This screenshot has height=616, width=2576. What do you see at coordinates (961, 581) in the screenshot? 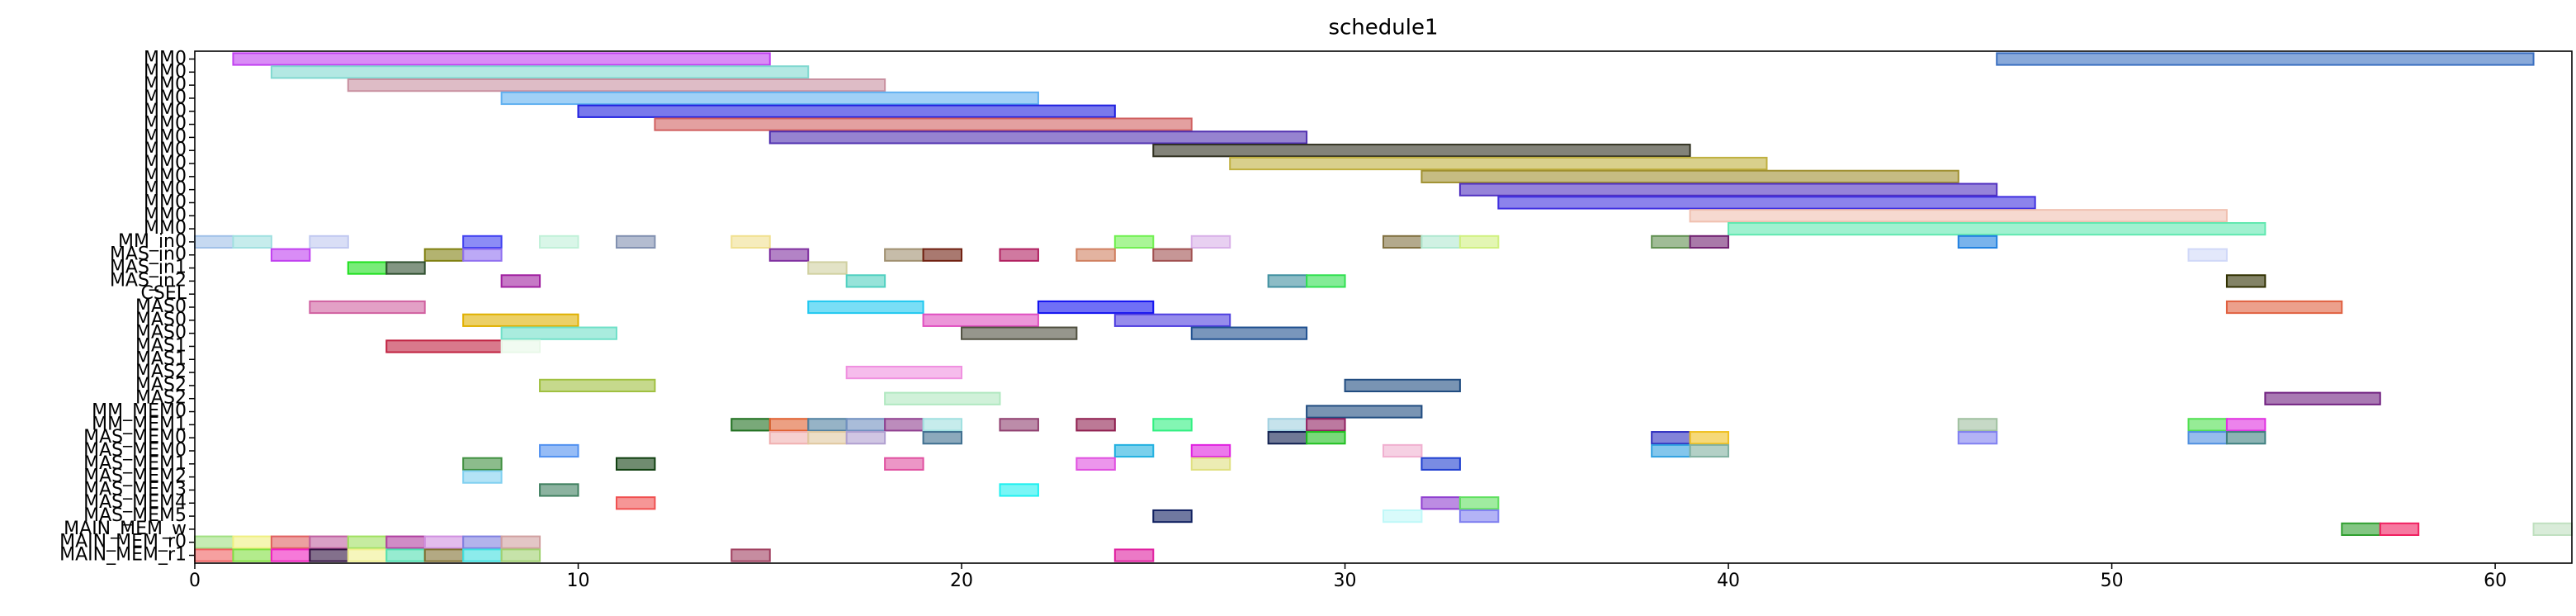
I see `x-tick-label: 20` at bounding box center [961, 581].